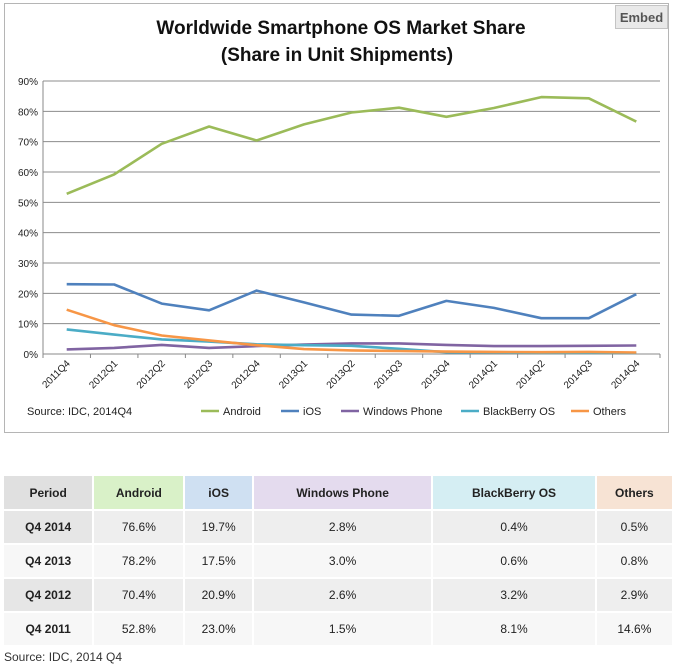 The image size is (678, 664). Describe the element at coordinates (351, 331) in the screenshot. I see `series-line-others` at that location.